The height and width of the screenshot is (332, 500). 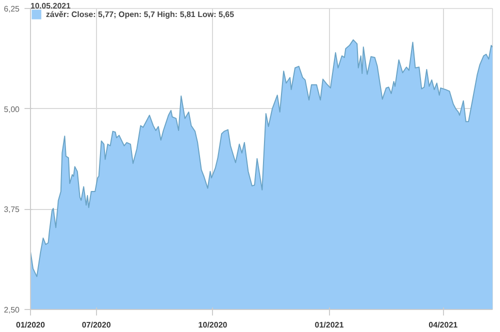 I want to click on legend-label: závěr: Close: 5,77; Open: 5,7 High: 5,81 Low: 5,65, so click(x=140, y=14).